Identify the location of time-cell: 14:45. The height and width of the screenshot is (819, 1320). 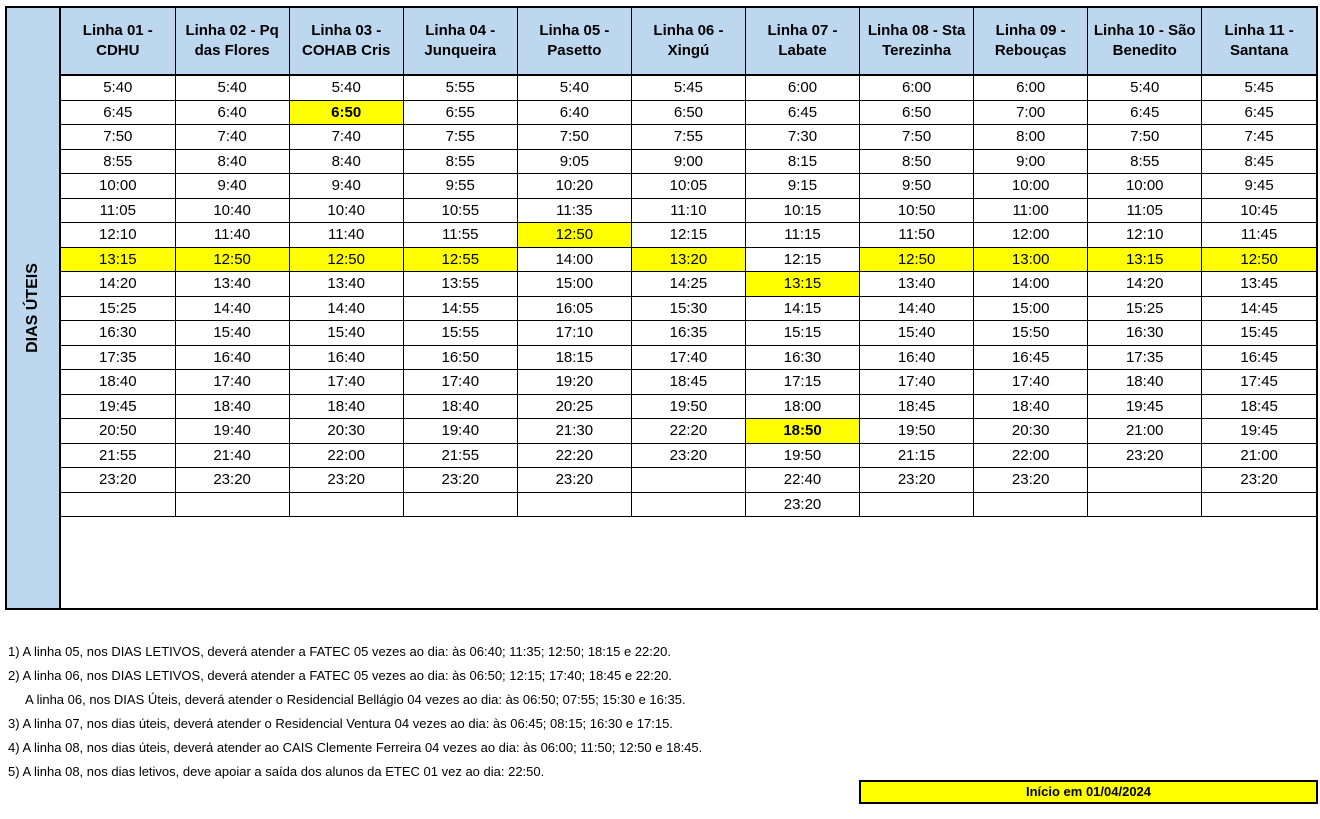
(1258, 308).